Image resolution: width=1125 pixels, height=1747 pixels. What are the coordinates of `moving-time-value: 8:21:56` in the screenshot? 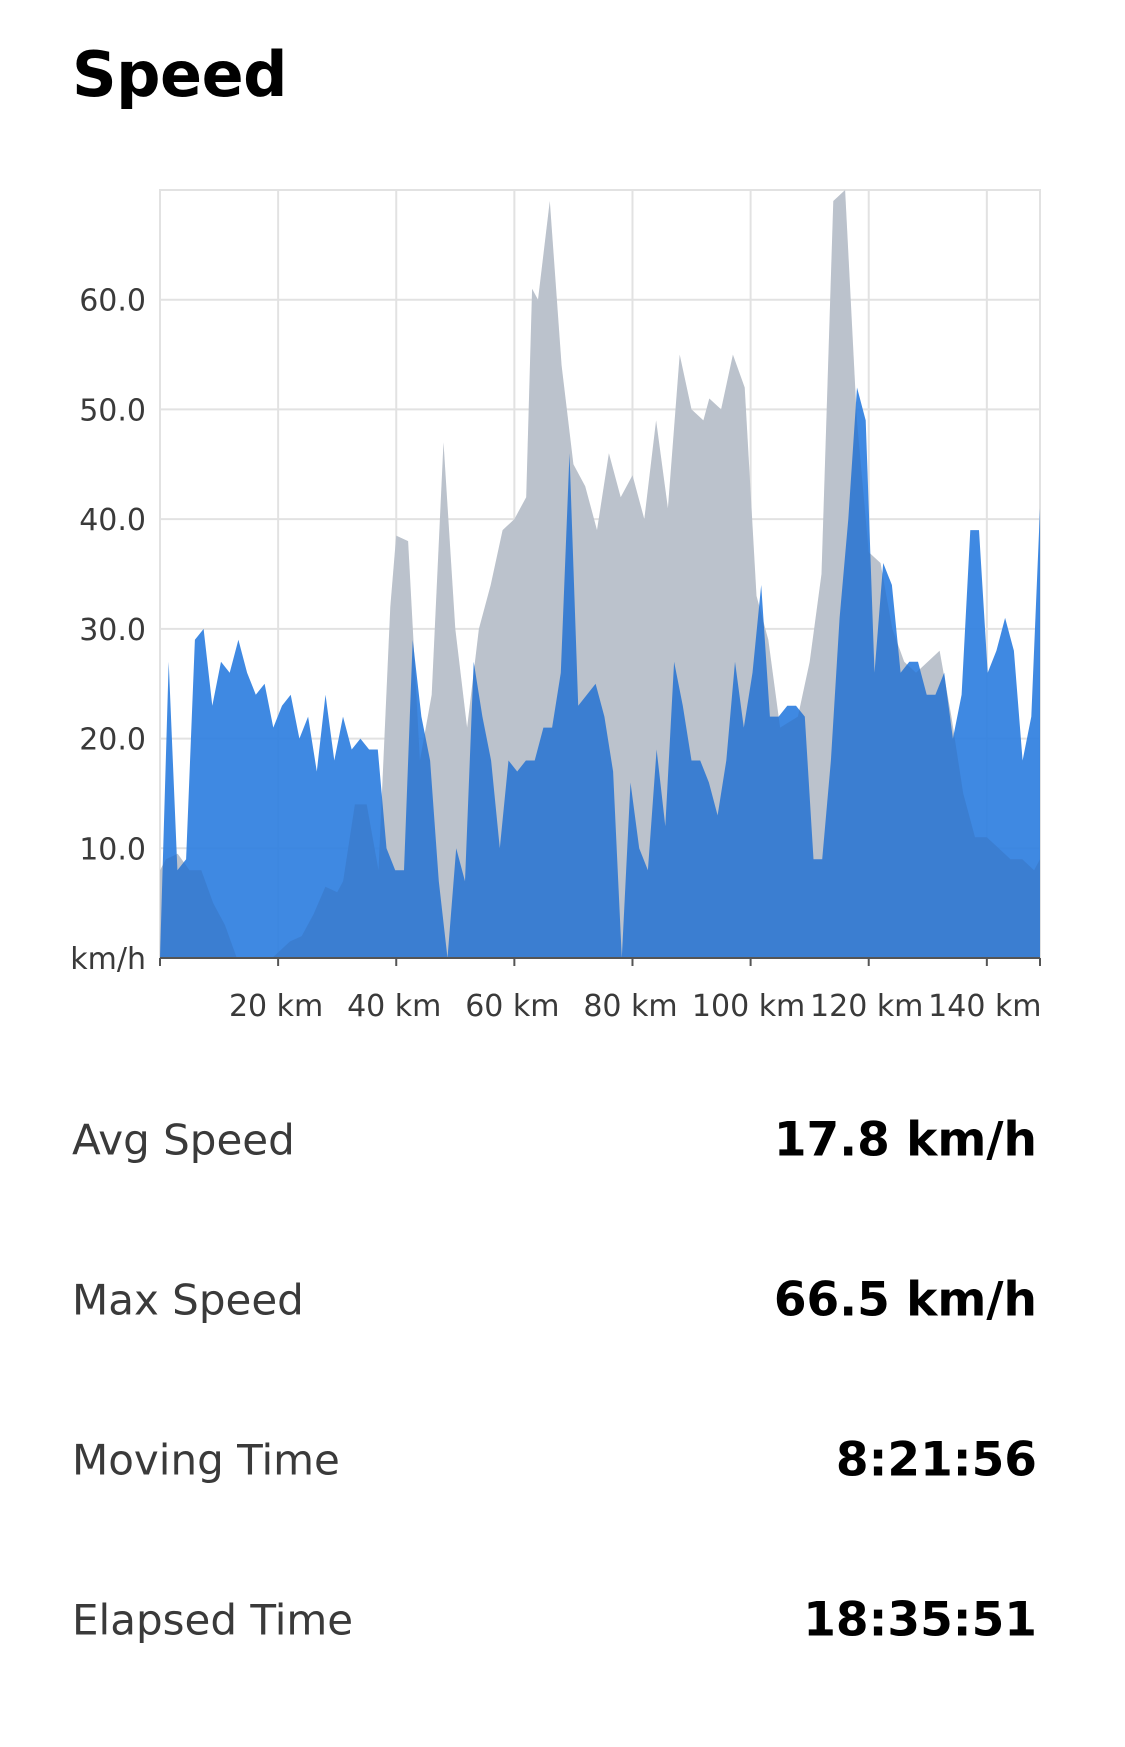 It's located at (936, 1460).